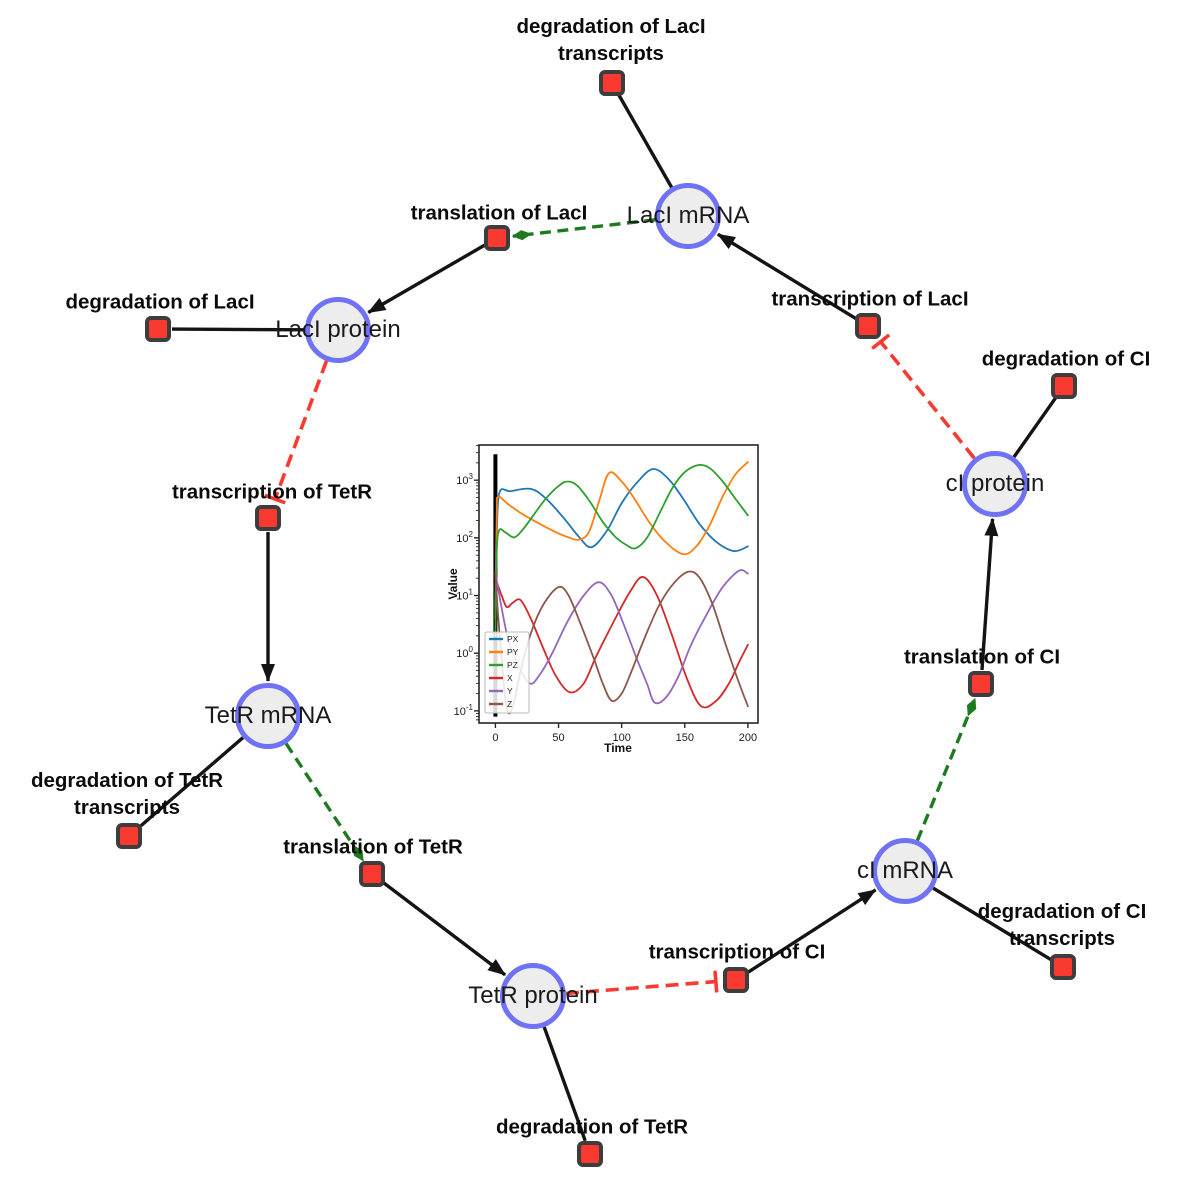 Image resolution: width=1189 pixels, height=1200 pixels. Describe the element at coordinates (495, 738) in the screenshot. I see `chart-x-tick-label: 0` at that location.